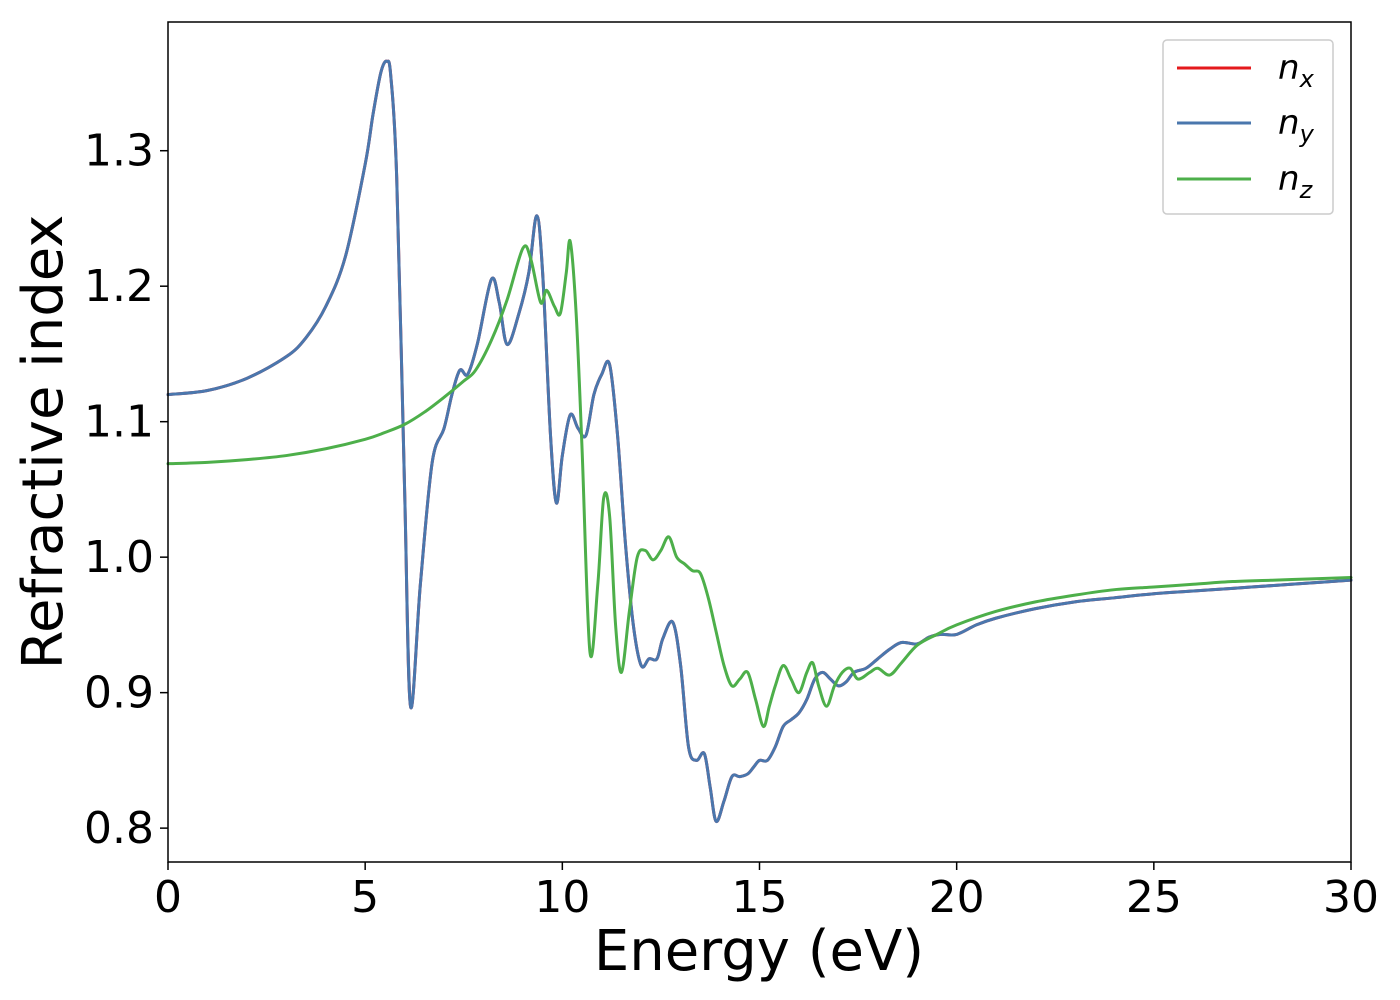  What do you see at coordinates (119, 422) in the screenshot?
I see `y-tick-label: 1.1` at bounding box center [119, 422].